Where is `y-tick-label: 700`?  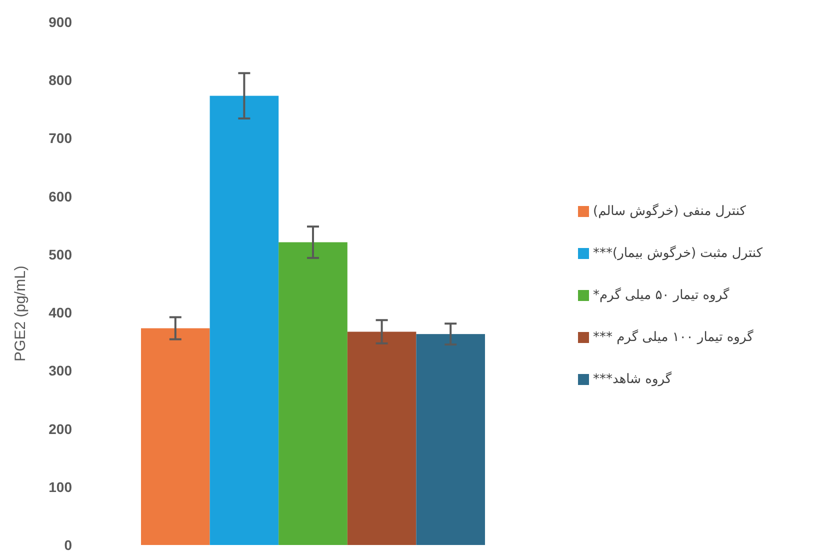 y-tick-label: 700 is located at coordinates (60, 138).